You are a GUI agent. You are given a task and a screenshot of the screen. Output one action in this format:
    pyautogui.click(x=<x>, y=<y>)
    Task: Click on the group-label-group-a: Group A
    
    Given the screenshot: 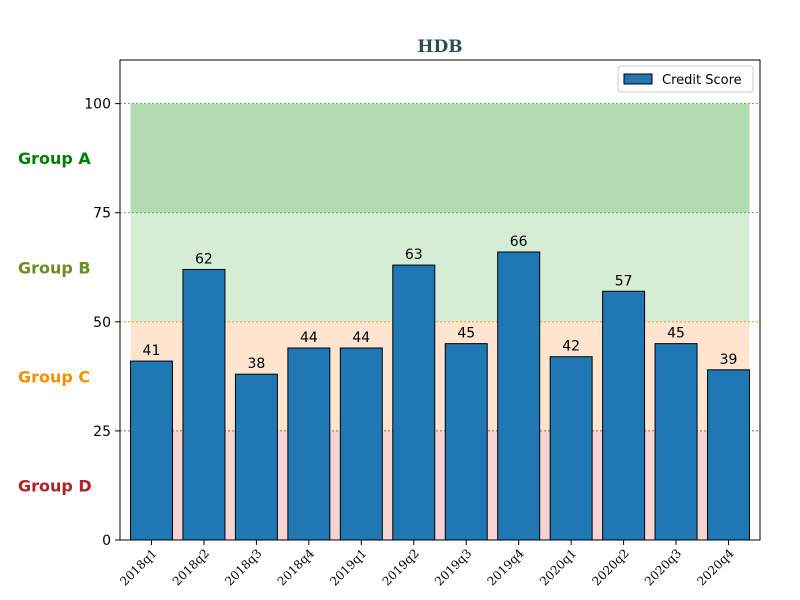 What is the action you would take?
    pyautogui.click(x=54, y=158)
    